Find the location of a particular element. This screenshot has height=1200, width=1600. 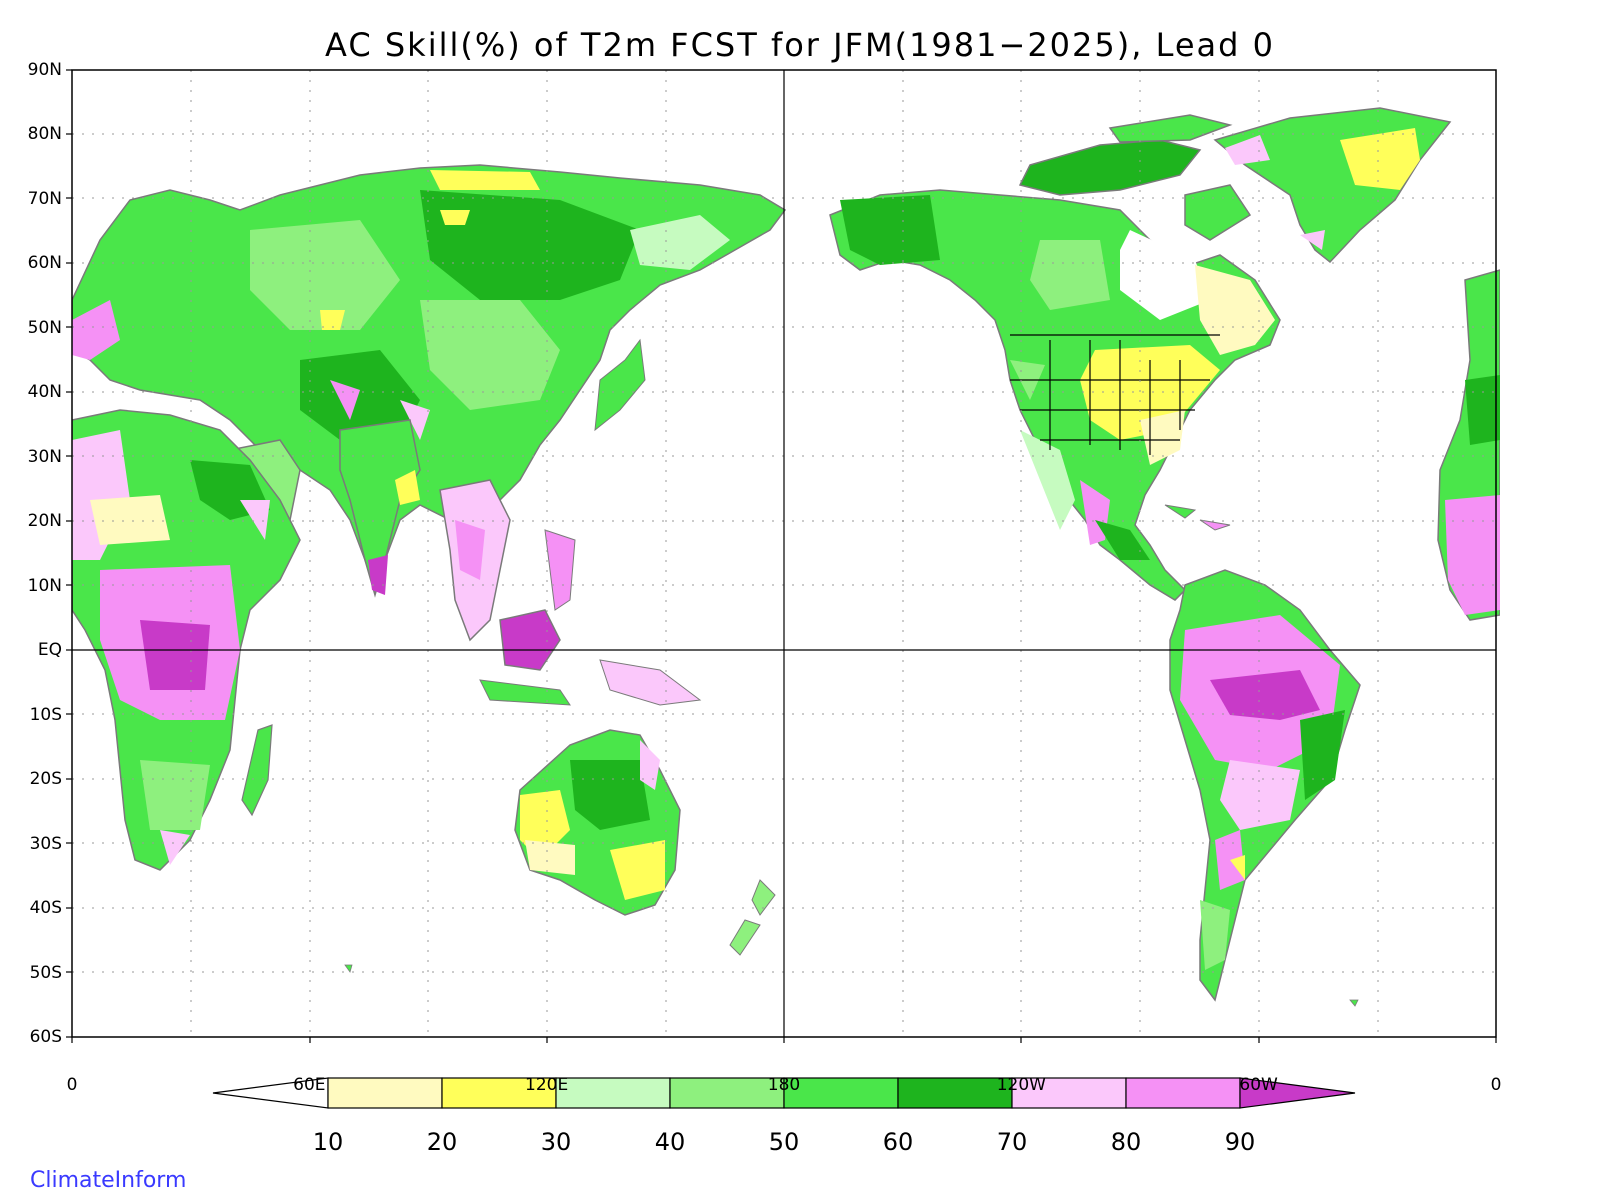

africa is located at coordinates (186, 640).